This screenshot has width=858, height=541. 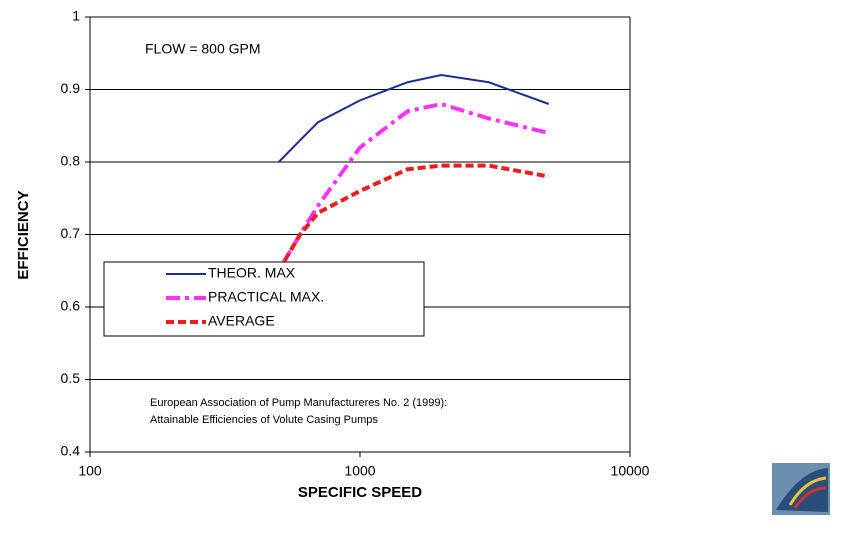 I want to click on legend-label: PRACTICAL MAX., so click(x=266, y=297).